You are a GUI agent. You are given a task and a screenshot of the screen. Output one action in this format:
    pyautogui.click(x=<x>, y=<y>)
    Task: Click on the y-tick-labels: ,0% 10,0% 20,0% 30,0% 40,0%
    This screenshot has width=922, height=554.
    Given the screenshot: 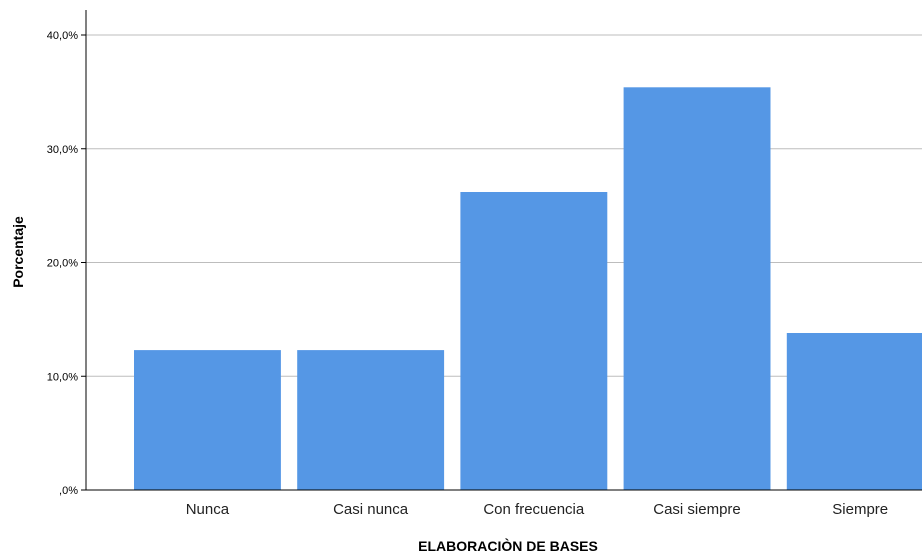 What is the action you would take?
    pyautogui.click(x=66, y=263)
    